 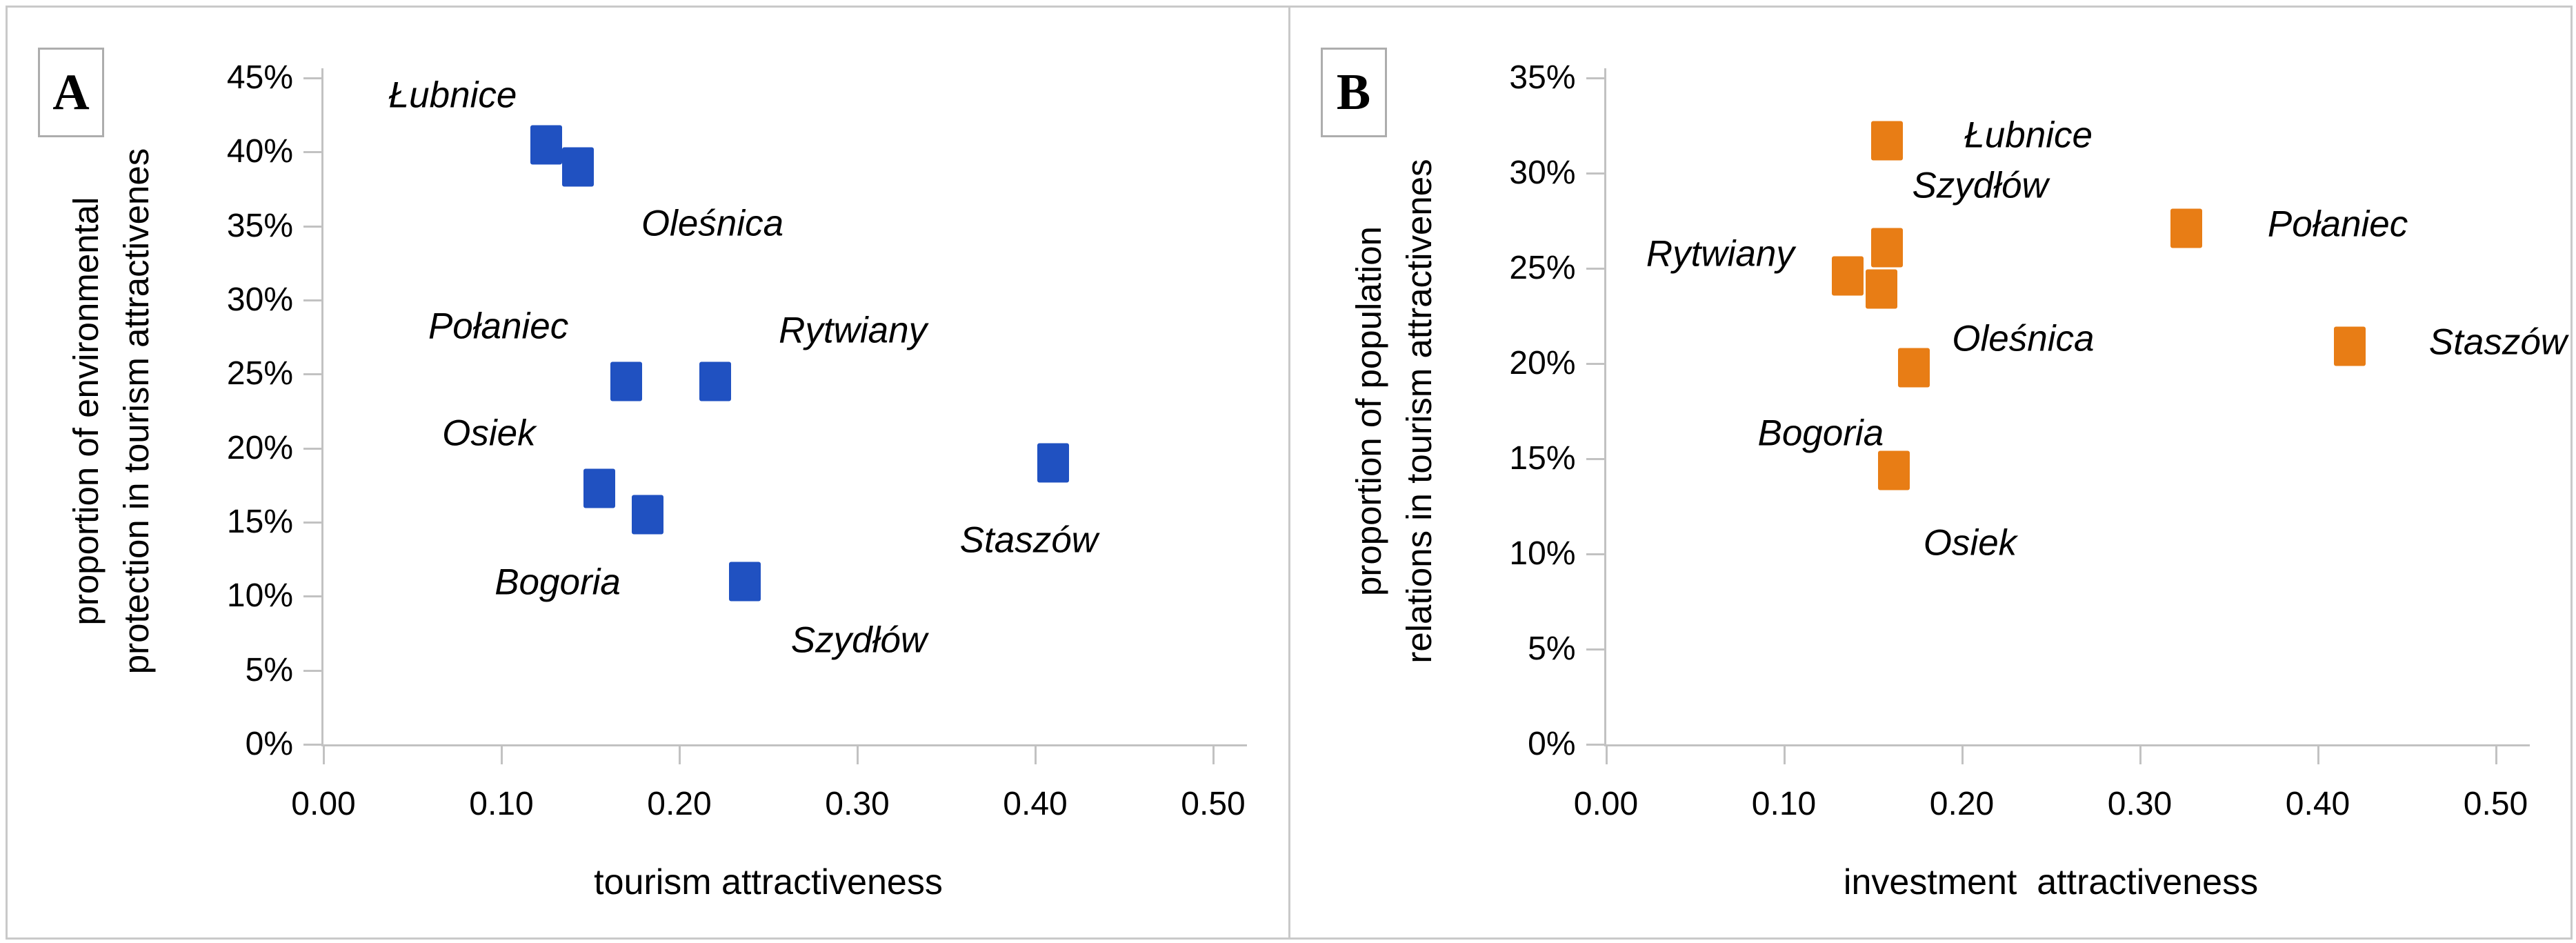 I want to click on panel-a-label-box: A, so click(x=71, y=92).